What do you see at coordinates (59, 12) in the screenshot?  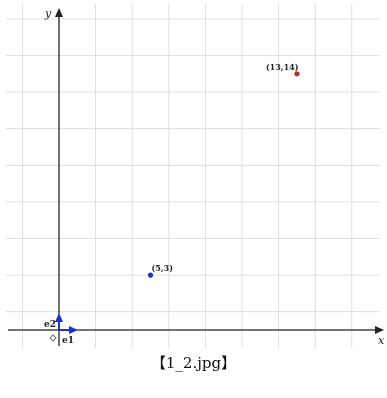 I see `y-axis-arrow` at bounding box center [59, 12].